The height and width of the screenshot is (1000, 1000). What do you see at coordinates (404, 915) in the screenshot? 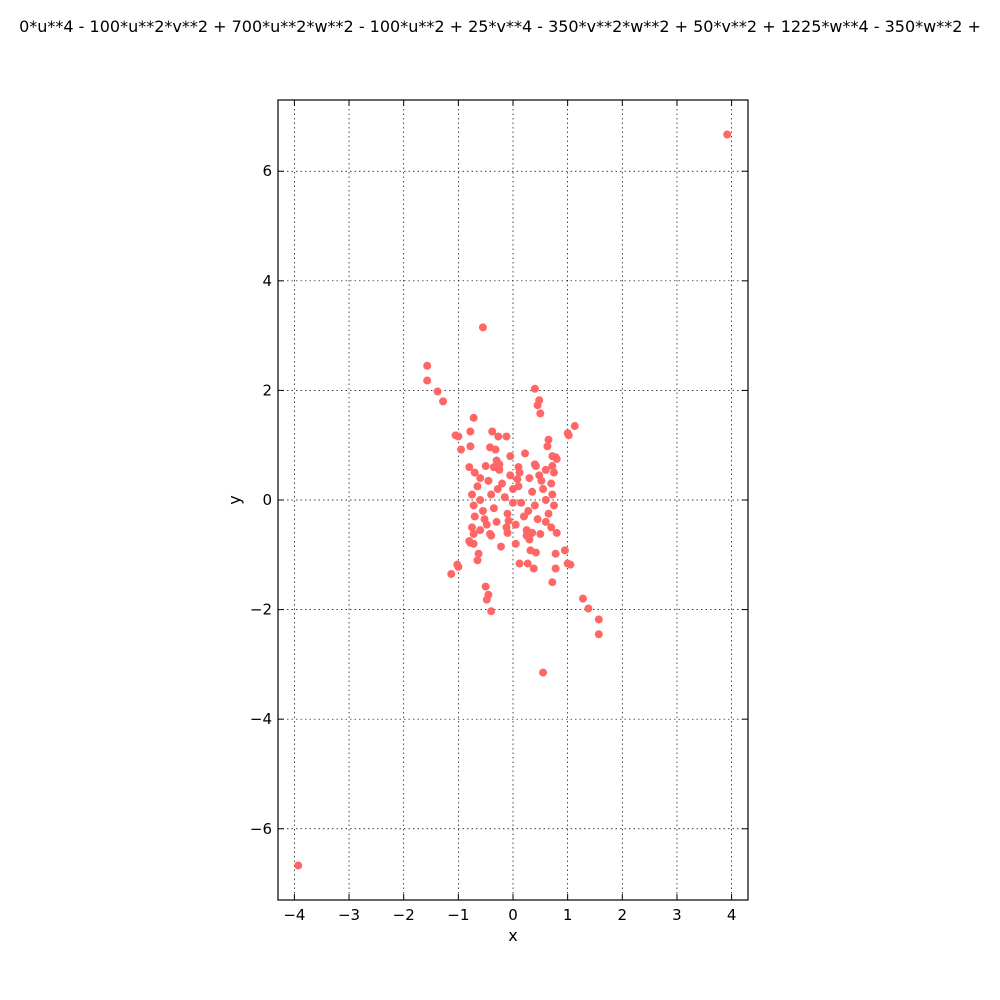
I see `x-tick-label: −2` at bounding box center [404, 915].